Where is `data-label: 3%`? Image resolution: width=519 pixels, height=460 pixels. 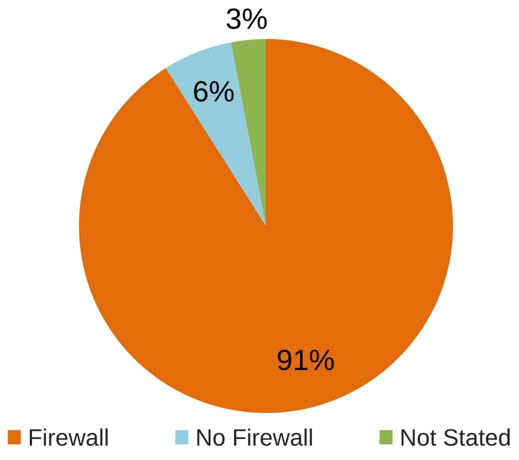
data-label: 3% is located at coordinates (246, 19).